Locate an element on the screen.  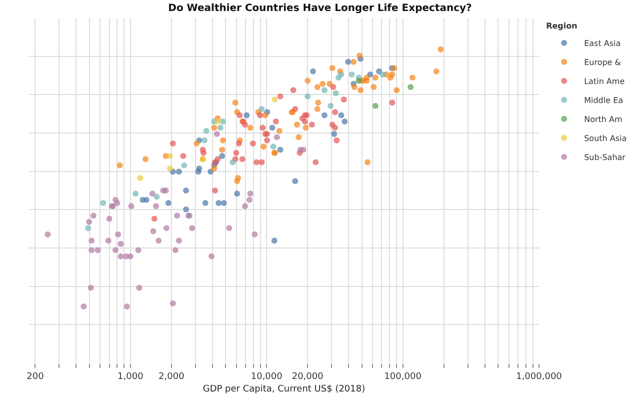
x-tick-label: 100,000 is located at coordinates (403, 377).